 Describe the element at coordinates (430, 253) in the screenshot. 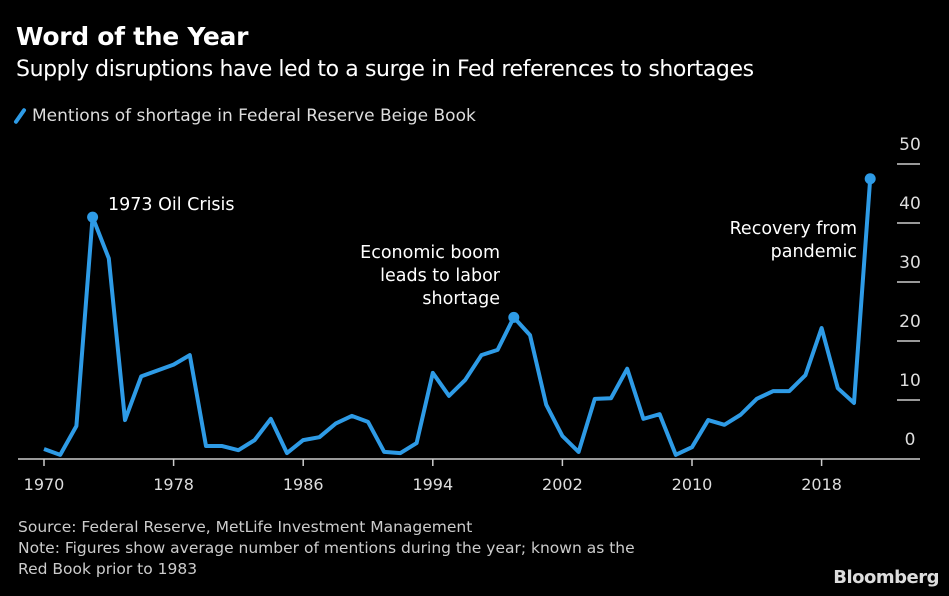

I see `annotation-economic-boom: Economic boom` at that location.